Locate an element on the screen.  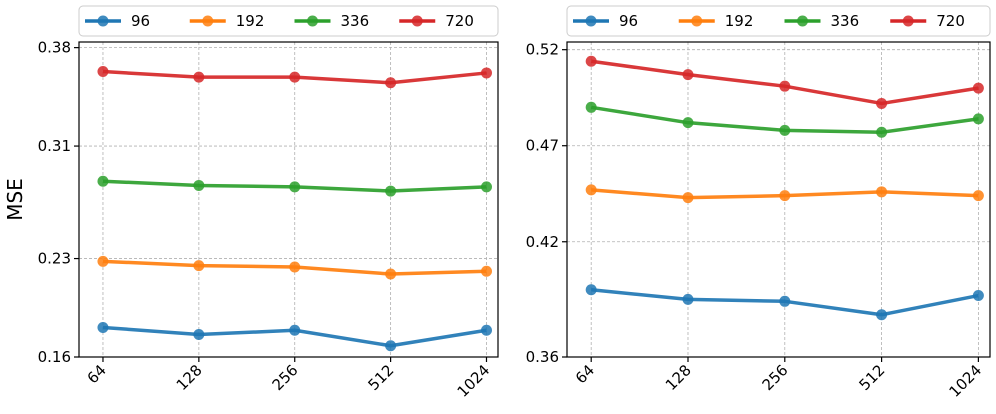
y-tick-label: 0.42 is located at coordinates (542, 242).